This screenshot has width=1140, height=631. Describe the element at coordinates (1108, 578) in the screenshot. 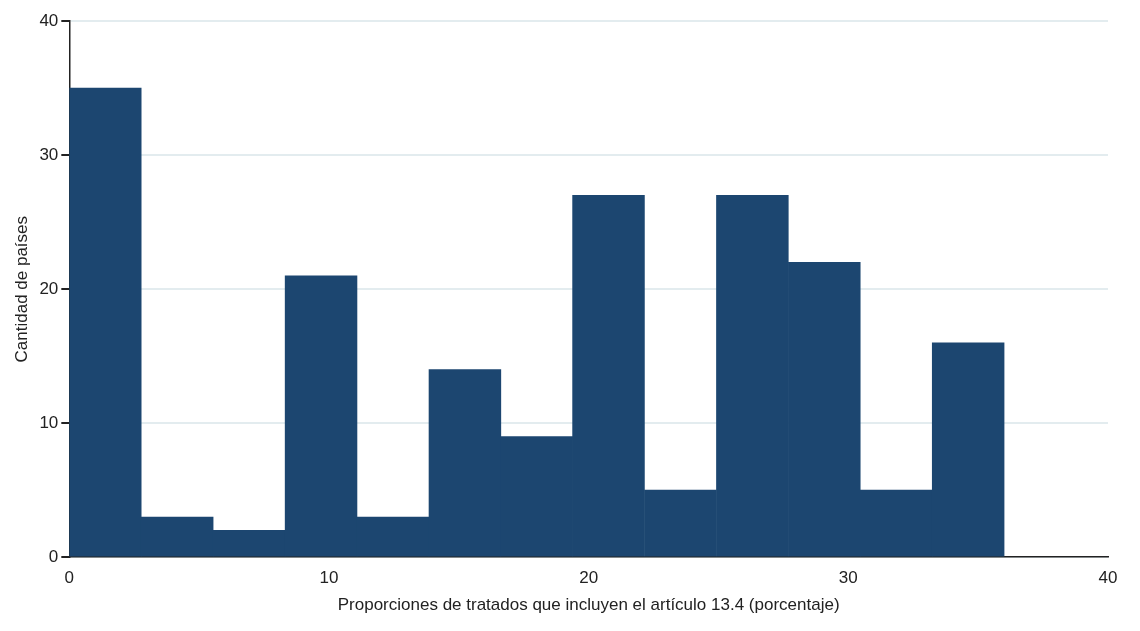

I see `x-tick-label: 40` at that location.